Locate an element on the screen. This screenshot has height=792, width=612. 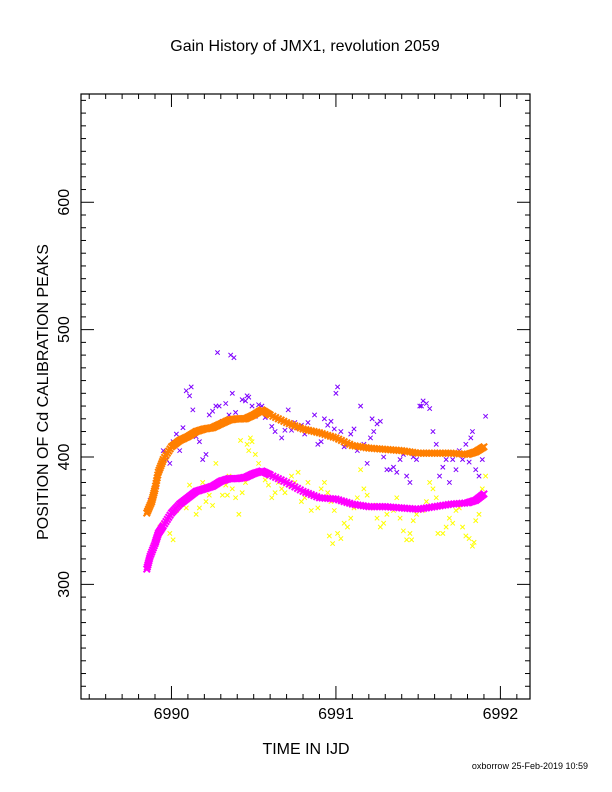
y-tick-label: 400 is located at coordinates (64, 457).